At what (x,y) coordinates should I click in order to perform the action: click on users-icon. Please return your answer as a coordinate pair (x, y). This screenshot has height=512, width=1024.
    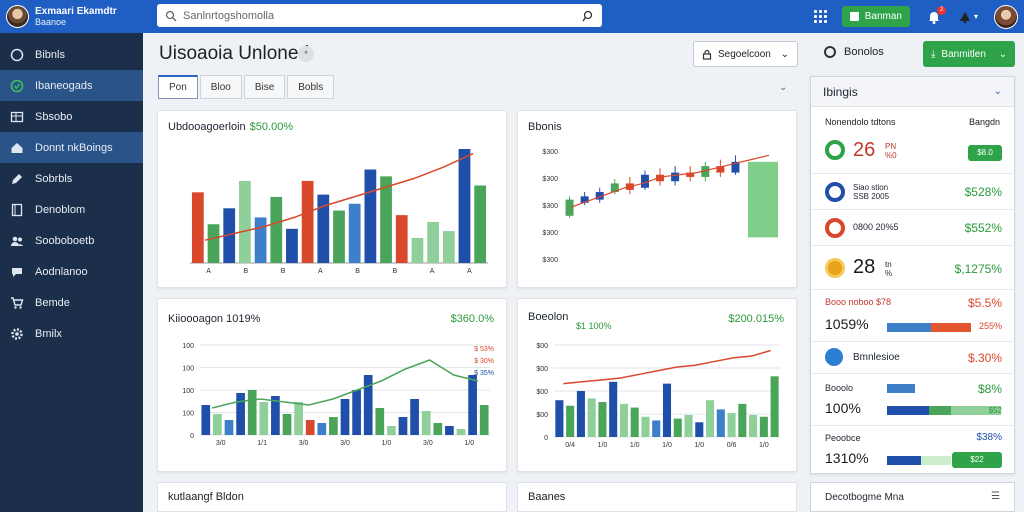
    Looking at the image, I should click on (17, 241).